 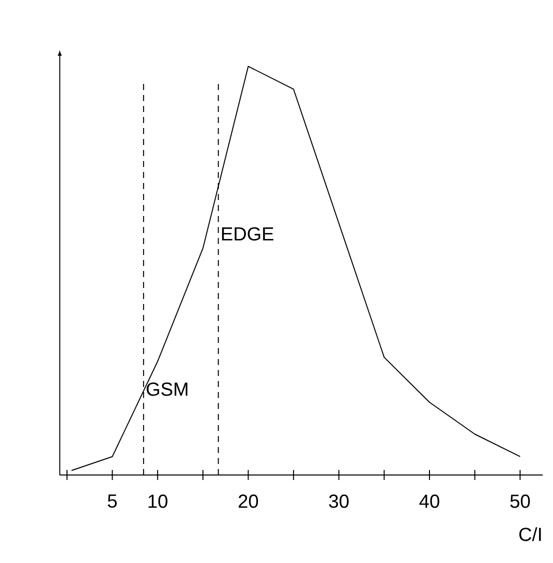 What do you see at coordinates (248, 234) in the screenshot?
I see `ref-line-label: EDGE` at bounding box center [248, 234].